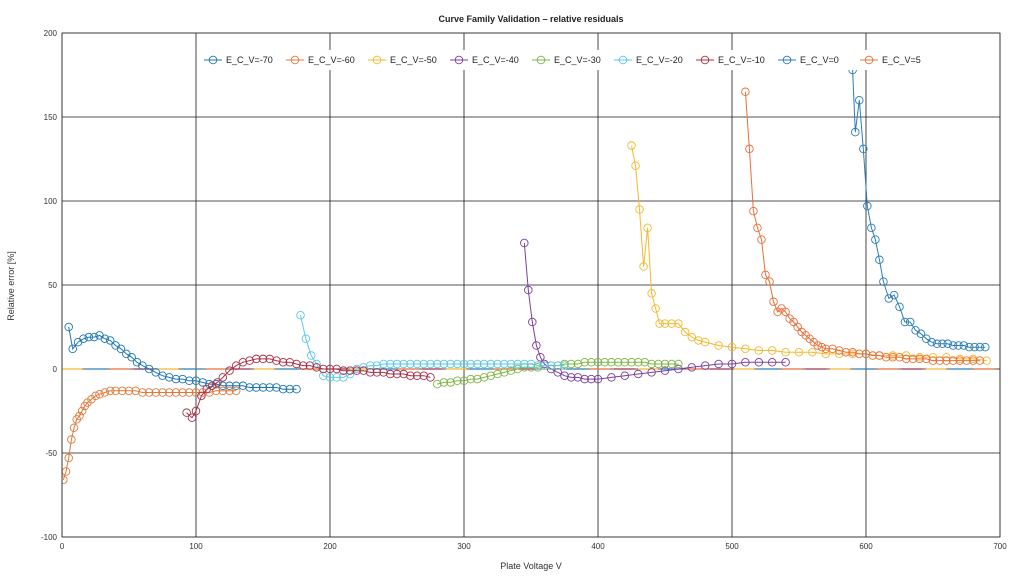 The image size is (1024, 576). I want to click on x-tick-label: 200, so click(330, 546).